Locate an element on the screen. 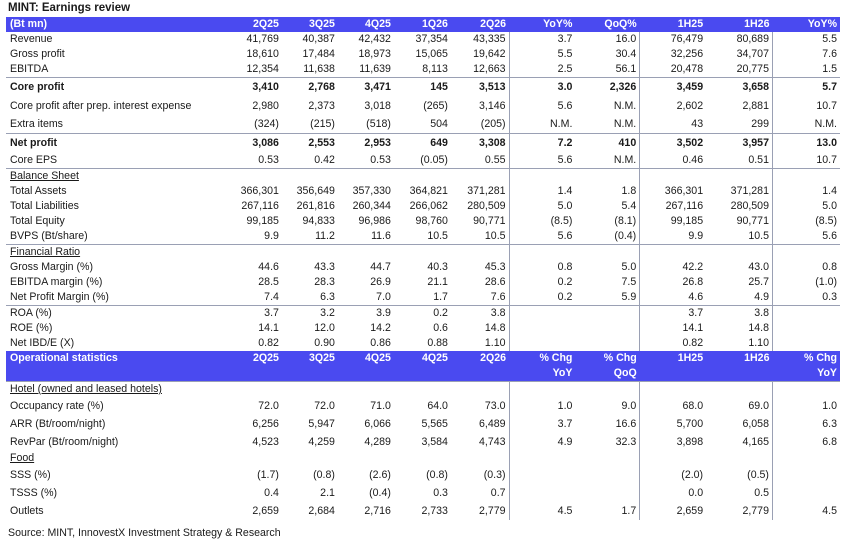 This screenshot has width=847, height=543. table-cell: 3,471 is located at coordinates (365, 87).